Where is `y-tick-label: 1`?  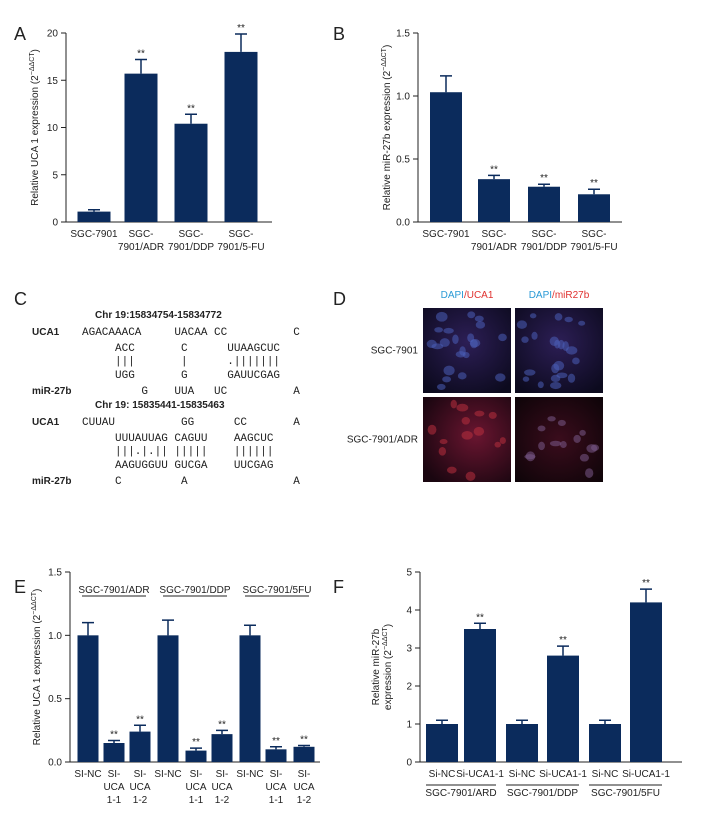 y-tick-label: 1 is located at coordinates (409, 725).